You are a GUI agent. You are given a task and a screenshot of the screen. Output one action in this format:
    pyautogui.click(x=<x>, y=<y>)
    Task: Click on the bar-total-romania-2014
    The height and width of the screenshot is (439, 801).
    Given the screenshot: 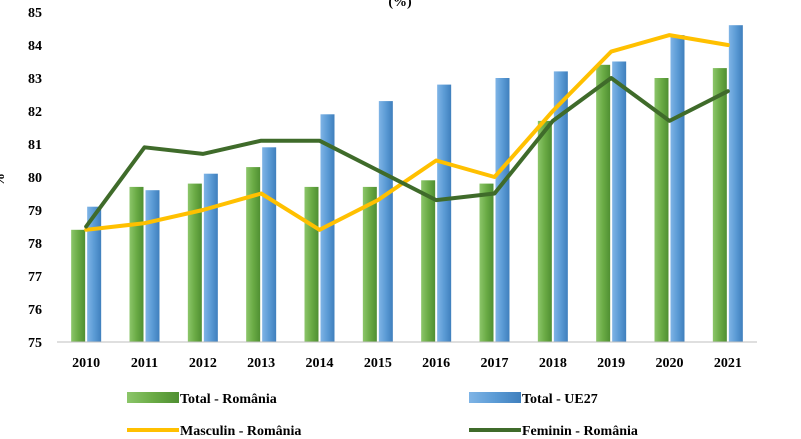 What is the action you would take?
    pyautogui.click(x=311, y=264)
    